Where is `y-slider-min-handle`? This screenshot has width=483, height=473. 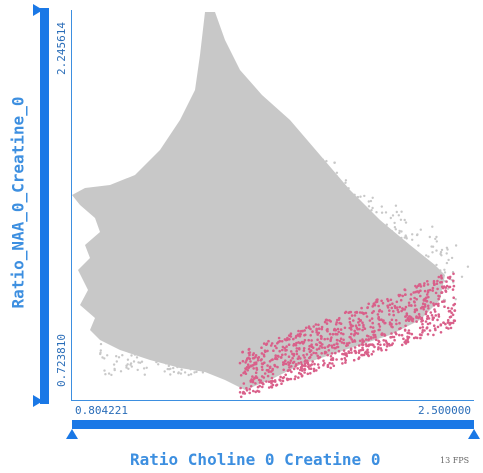
y-slider-min-handle is located at coordinates (38, 401).